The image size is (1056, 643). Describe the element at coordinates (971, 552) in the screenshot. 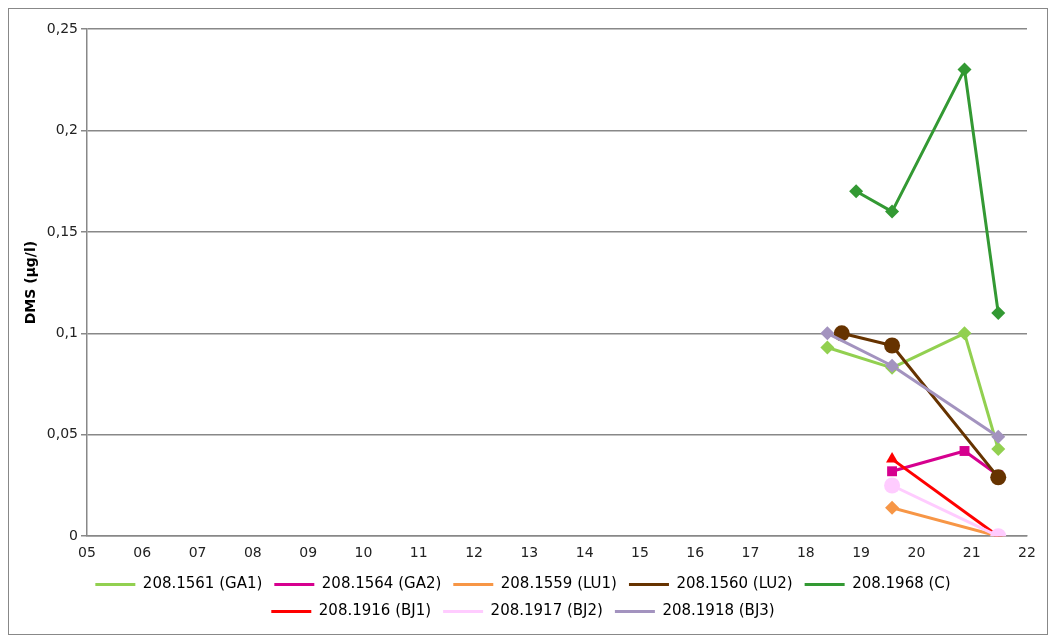

I see `x-tick-label: 21` at that location.